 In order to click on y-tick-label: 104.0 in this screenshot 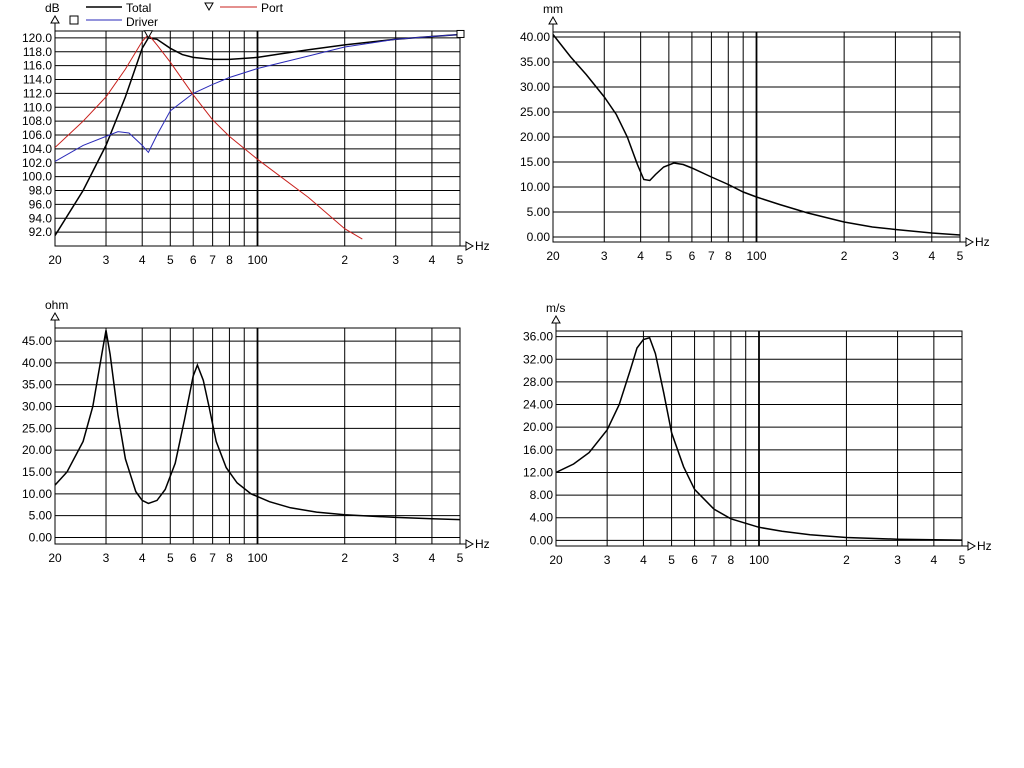, I will do `click(37, 149)`.